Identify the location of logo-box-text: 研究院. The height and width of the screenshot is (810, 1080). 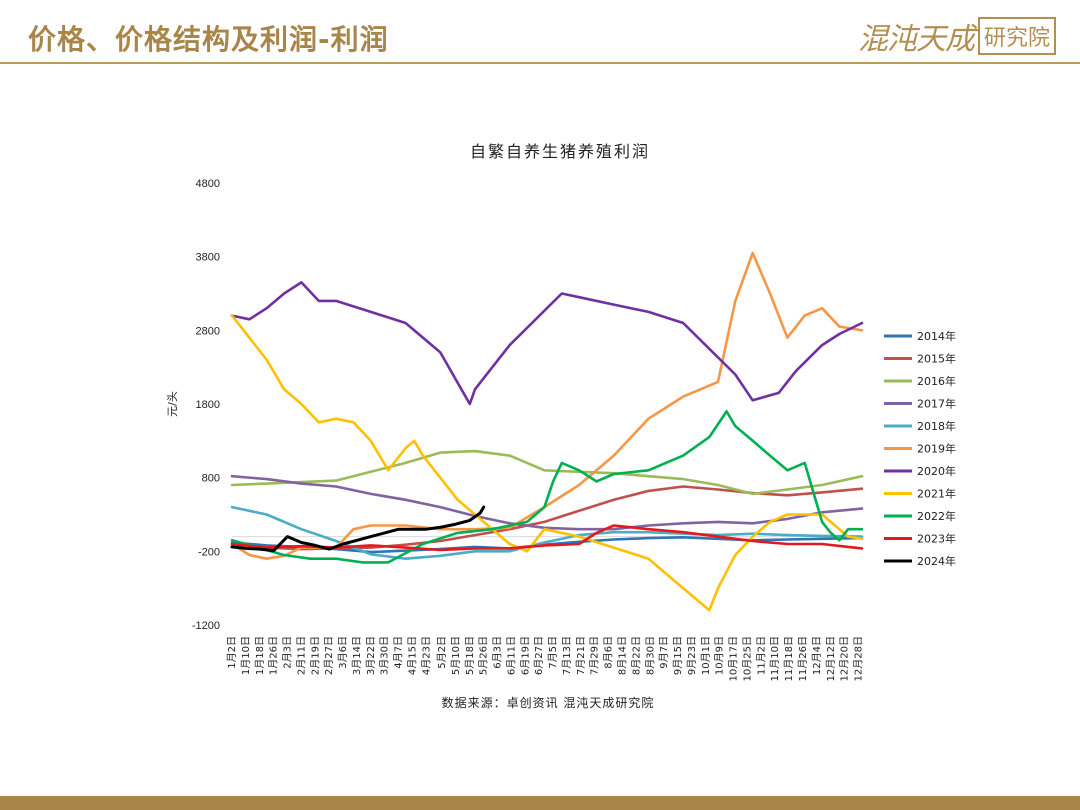
(1016, 36).